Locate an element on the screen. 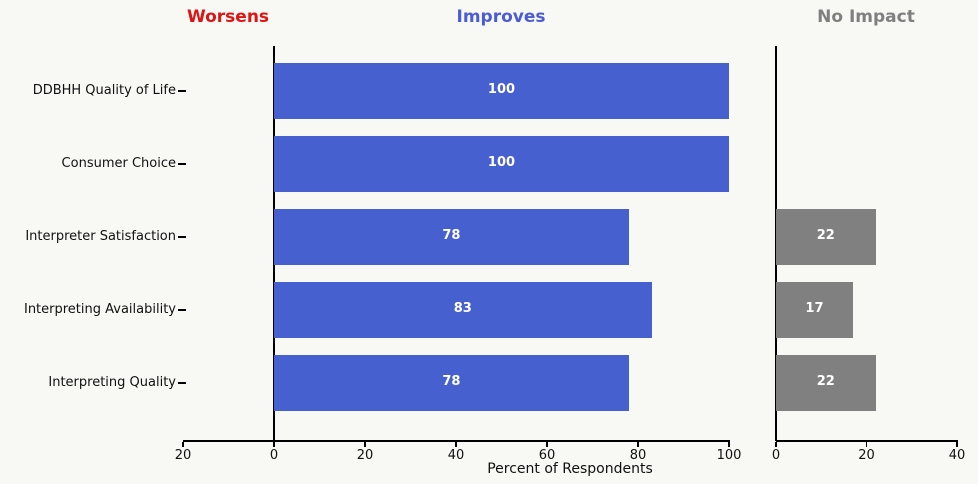 The height and width of the screenshot is (484, 978). zero-line-main is located at coordinates (274, 243).